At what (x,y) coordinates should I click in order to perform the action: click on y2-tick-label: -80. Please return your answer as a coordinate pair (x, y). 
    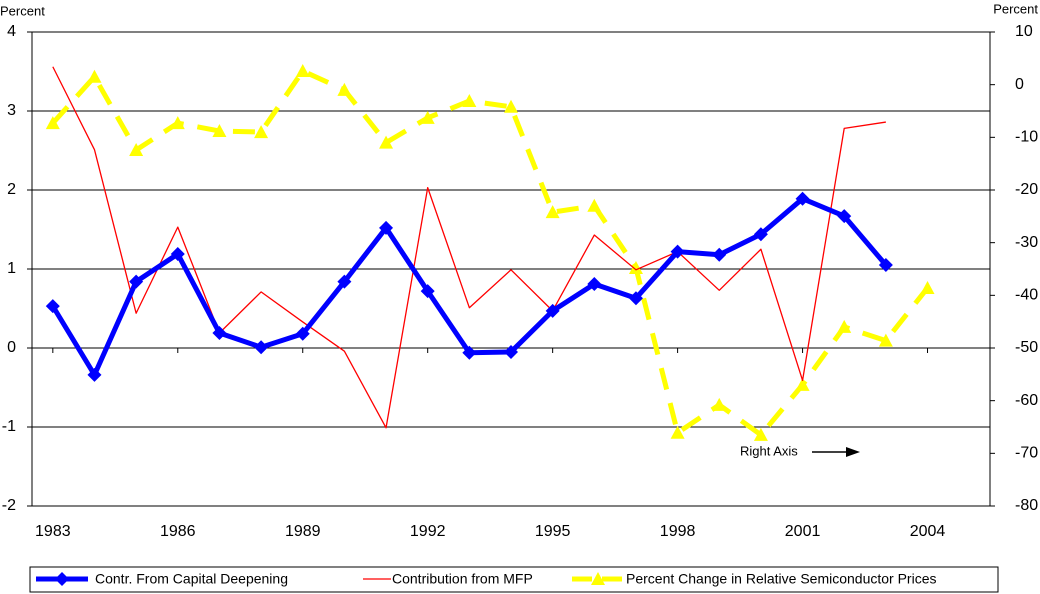
    Looking at the image, I should click on (1026, 505).